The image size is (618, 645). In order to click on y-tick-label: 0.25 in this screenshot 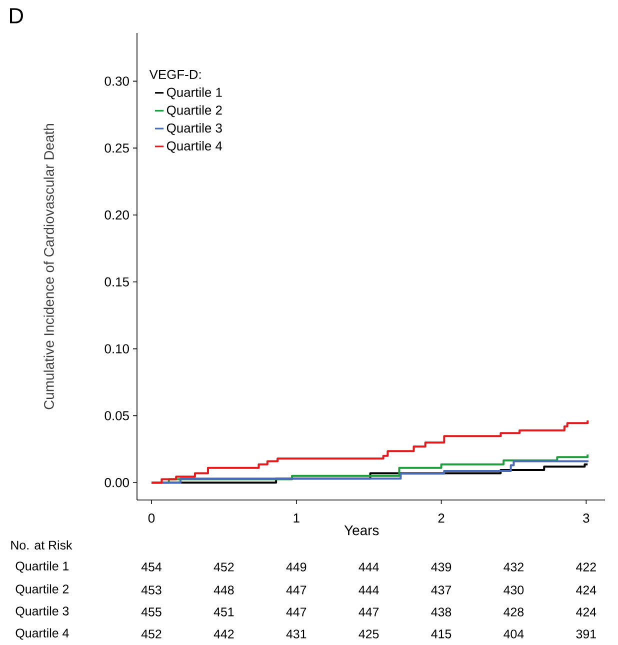, I will do `click(116, 148)`.